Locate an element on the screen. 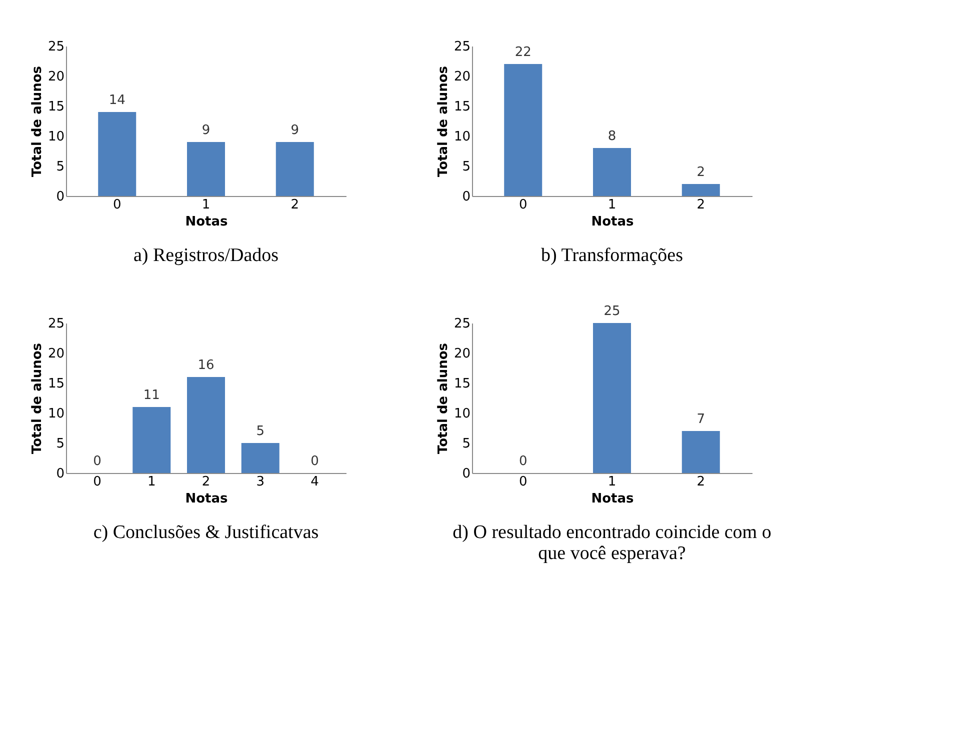 Image resolution: width=961 pixels, height=755 pixels. data-label: 11 is located at coordinates (151, 395).